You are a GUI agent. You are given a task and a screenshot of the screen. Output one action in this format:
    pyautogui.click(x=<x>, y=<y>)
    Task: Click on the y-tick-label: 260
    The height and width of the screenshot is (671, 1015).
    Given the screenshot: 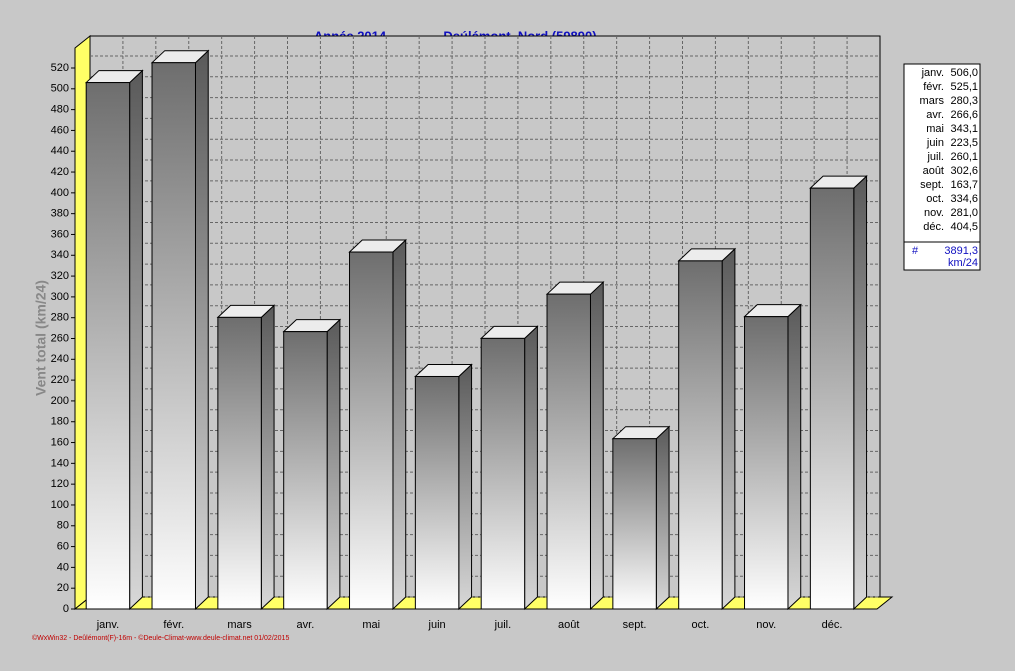 What is the action you would take?
    pyautogui.click(x=60, y=338)
    